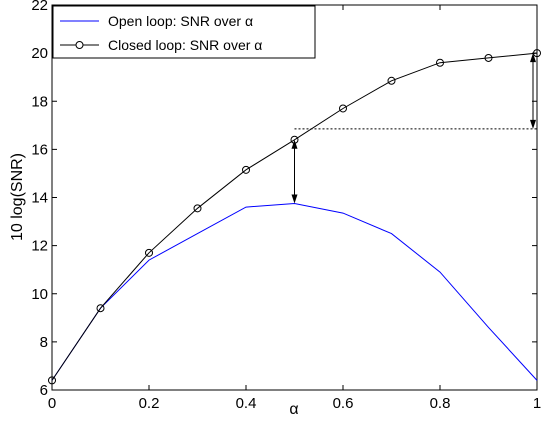  What do you see at coordinates (39, 53) in the screenshot?
I see `y-tick-label: 20` at bounding box center [39, 53].